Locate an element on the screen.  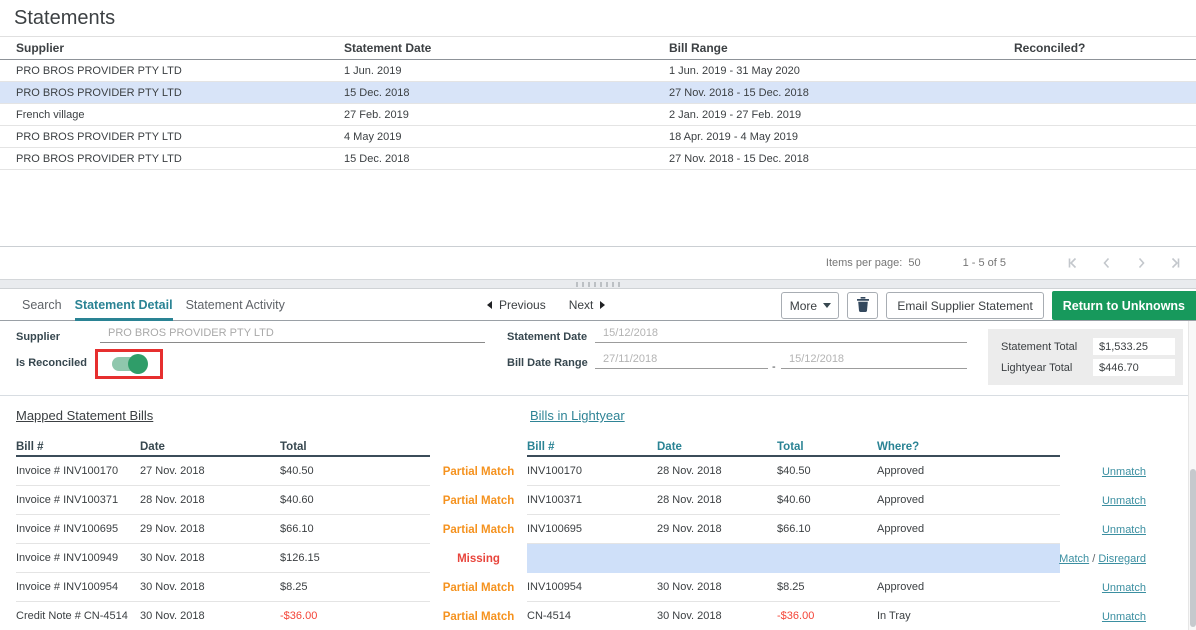
last-page-icon is located at coordinates (1175, 263).